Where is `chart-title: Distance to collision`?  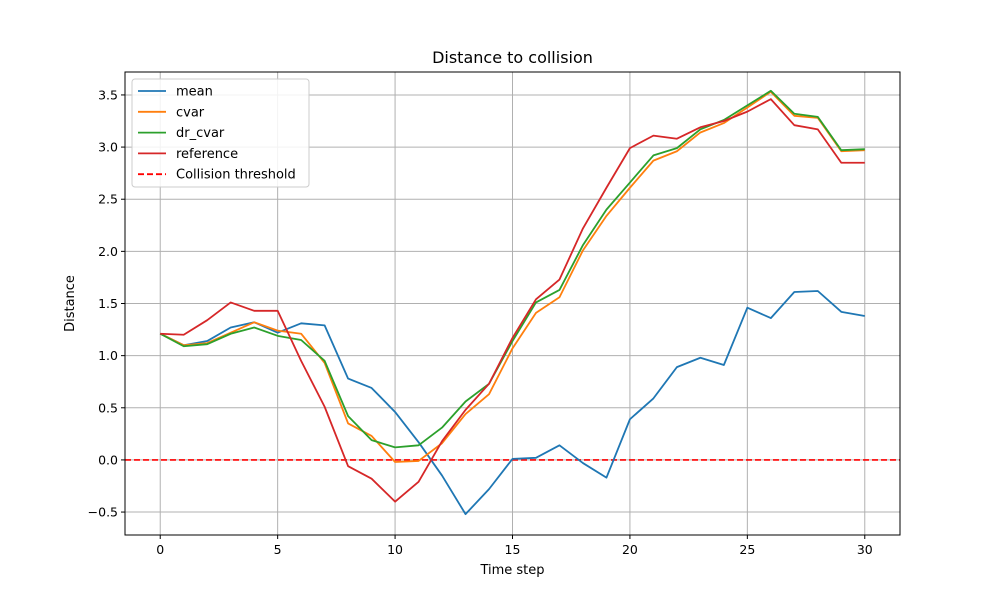
chart-title: Distance to collision is located at coordinates (512, 57).